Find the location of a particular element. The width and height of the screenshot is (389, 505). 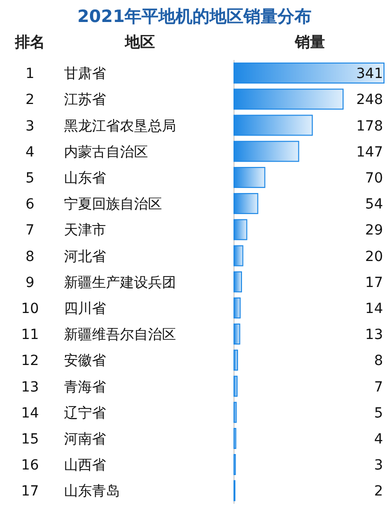

data-label: 29 is located at coordinates (374, 230).